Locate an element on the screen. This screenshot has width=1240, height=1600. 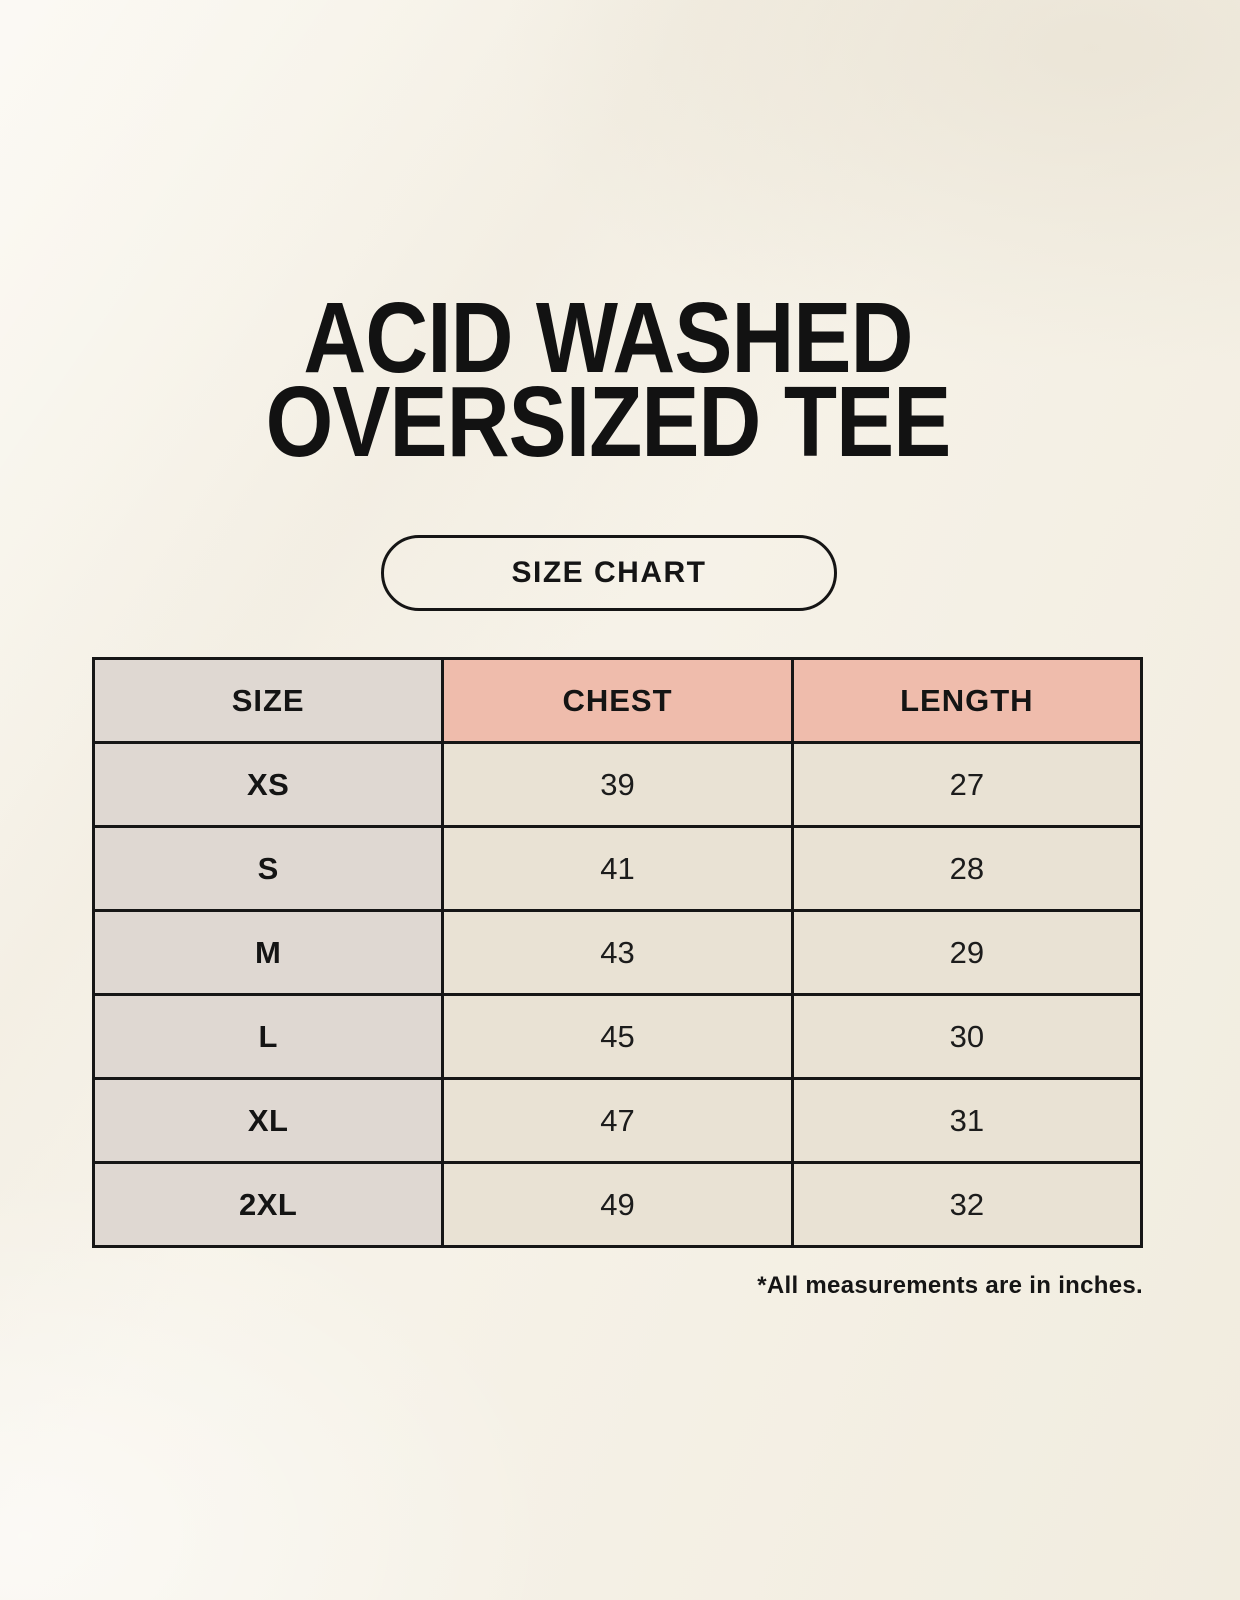
chest-cell: 43 is located at coordinates (617, 952).